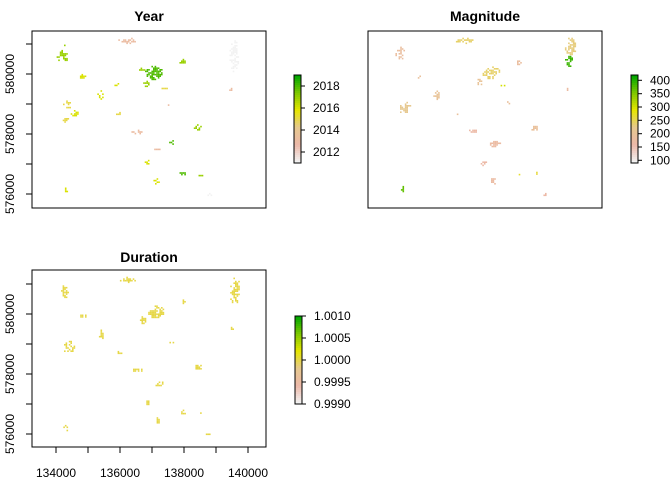  Describe the element at coordinates (326, 86) in the screenshot. I see `legend-tick-label: 2018` at that location.